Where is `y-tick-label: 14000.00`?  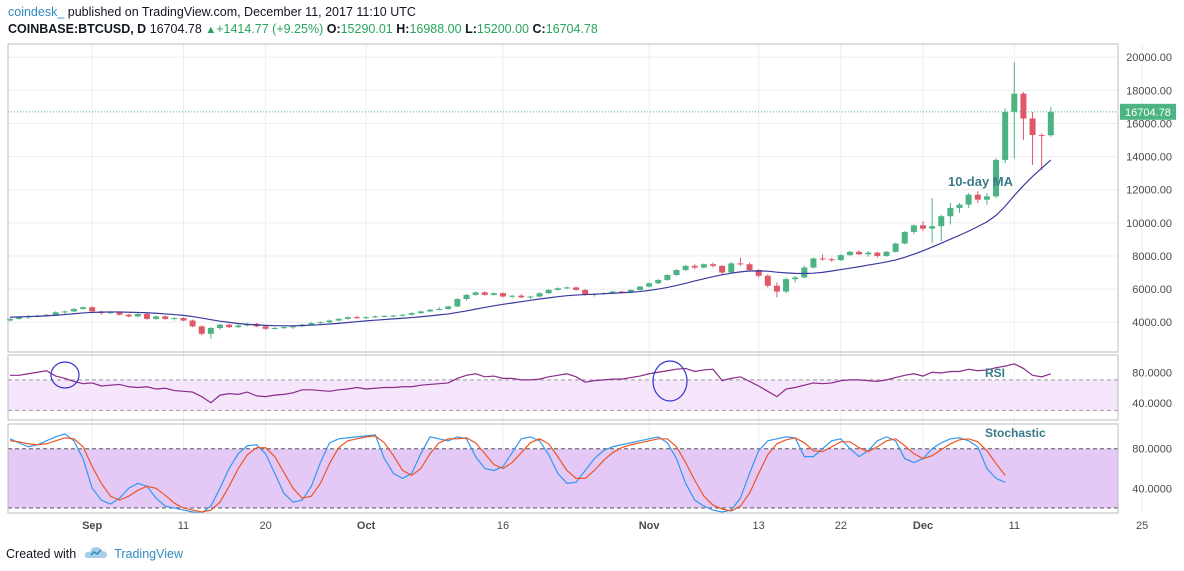
y-tick-label: 14000.00 is located at coordinates (1149, 158).